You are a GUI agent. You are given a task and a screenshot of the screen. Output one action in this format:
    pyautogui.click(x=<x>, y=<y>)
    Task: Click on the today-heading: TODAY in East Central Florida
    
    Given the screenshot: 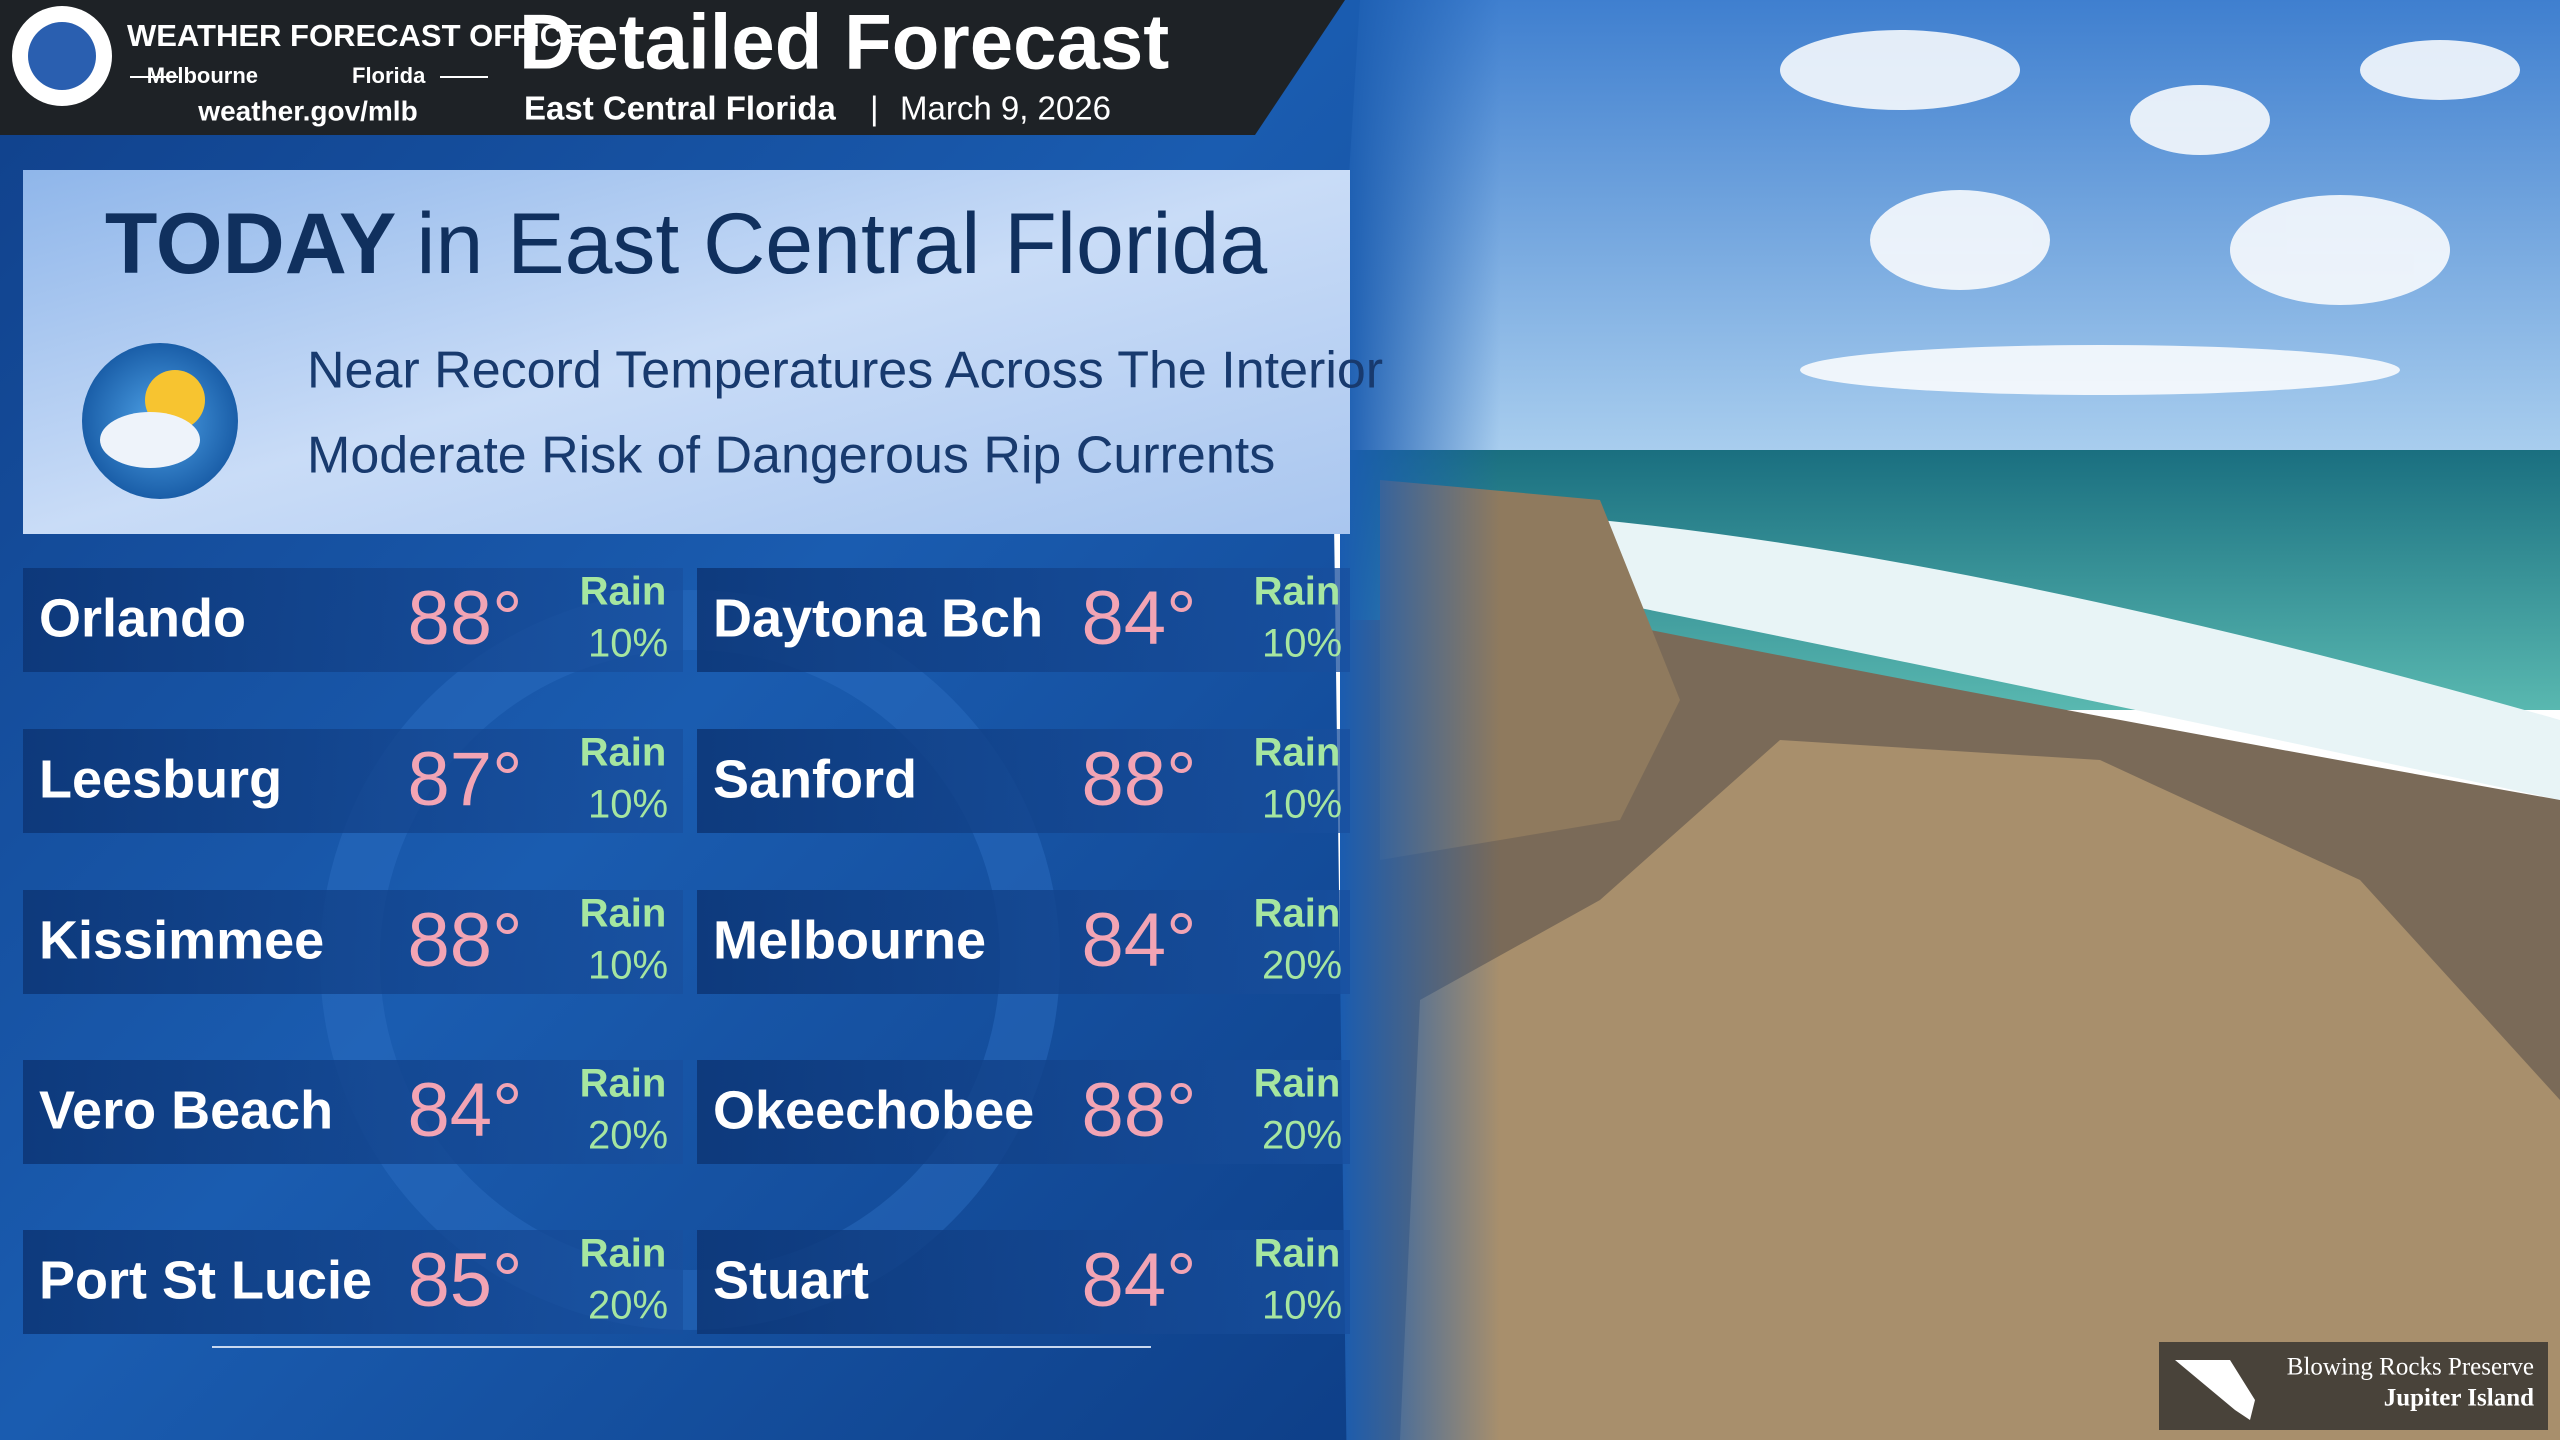 What is the action you would take?
    pyautogui.click(x=686, y=244)
    